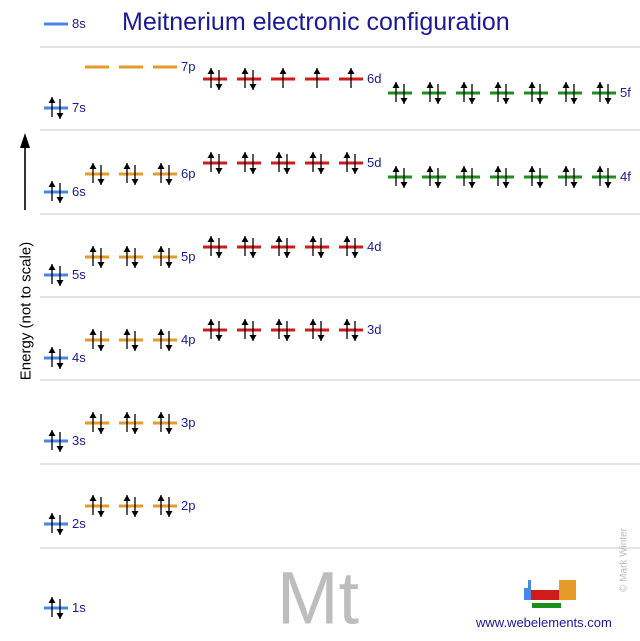 The width and height of the screenshot is (640, 641). I want to click on energy-axis-label: Energy (not to scale), so click(26, 311).